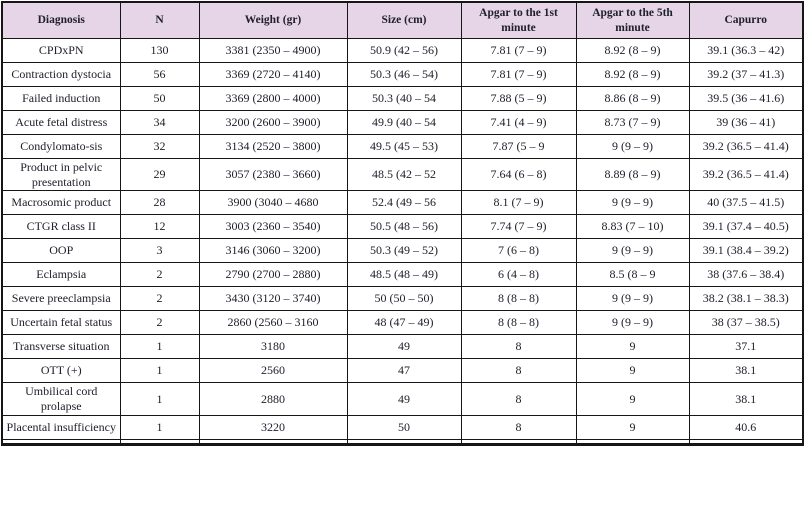 The width and height of the screenshot is (804, 508). Describe the element at coordinates (61, 227) in the screenshot. I see `diagnosis-cell: CTGR class II` at that location.